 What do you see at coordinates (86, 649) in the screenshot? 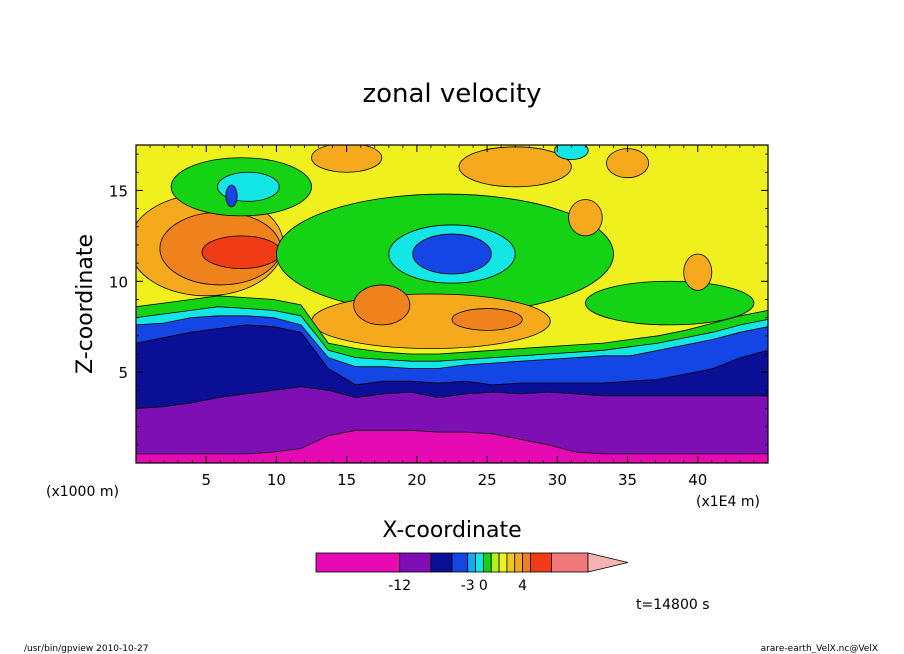
I see `footer-left: /usr/bin/gpview 2010-10-27` at bounding box center [86, 649].